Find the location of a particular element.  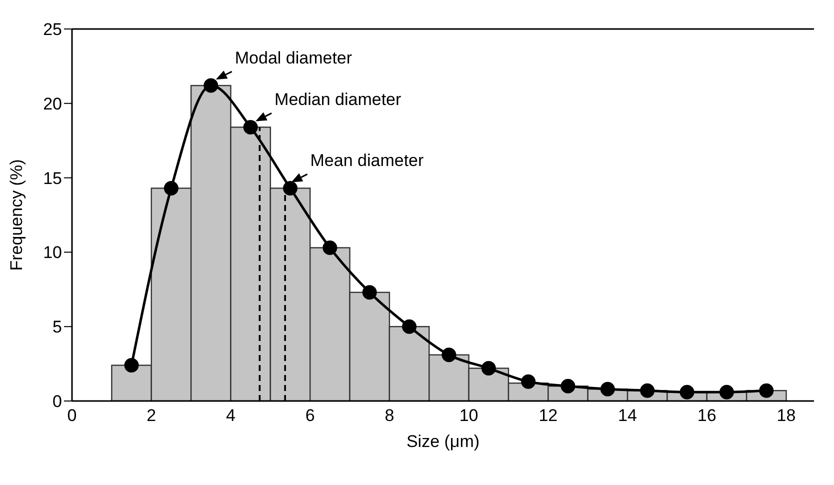

y-axis-title: Frequency (%) is located at coordinates (16, 215).